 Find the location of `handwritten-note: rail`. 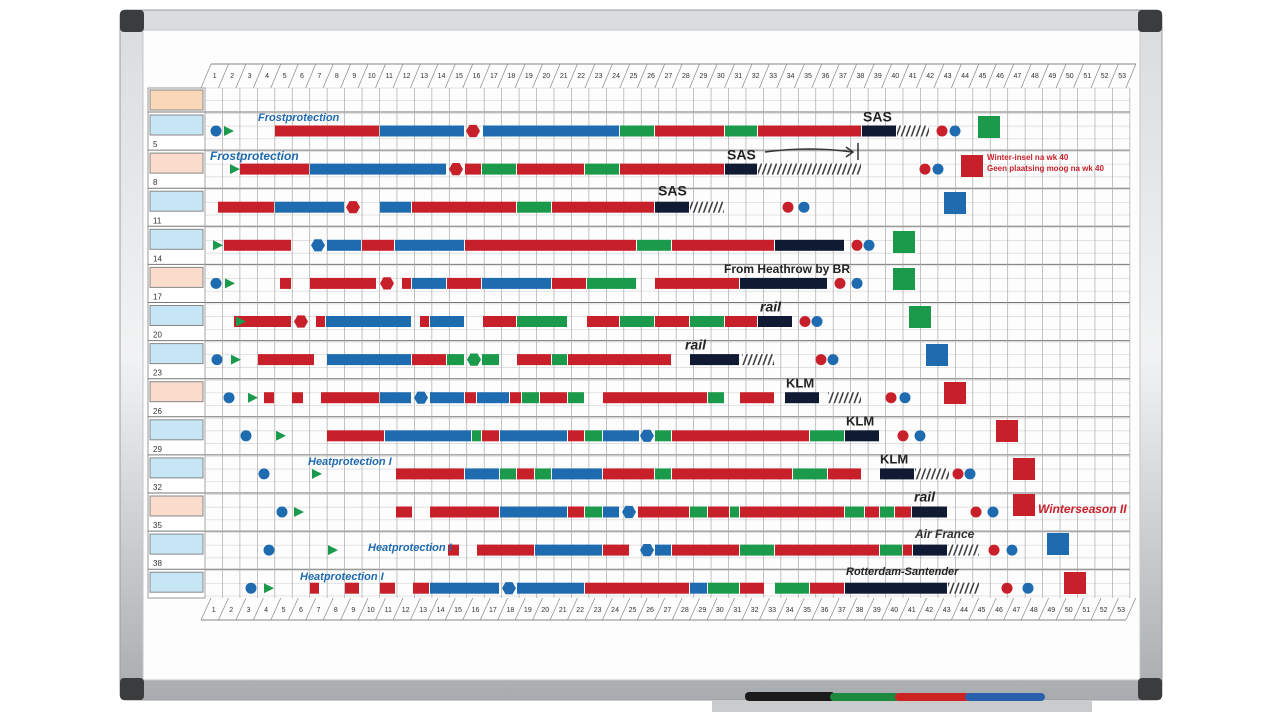

handwritten-note: rail is located at coordinates (771, 307).